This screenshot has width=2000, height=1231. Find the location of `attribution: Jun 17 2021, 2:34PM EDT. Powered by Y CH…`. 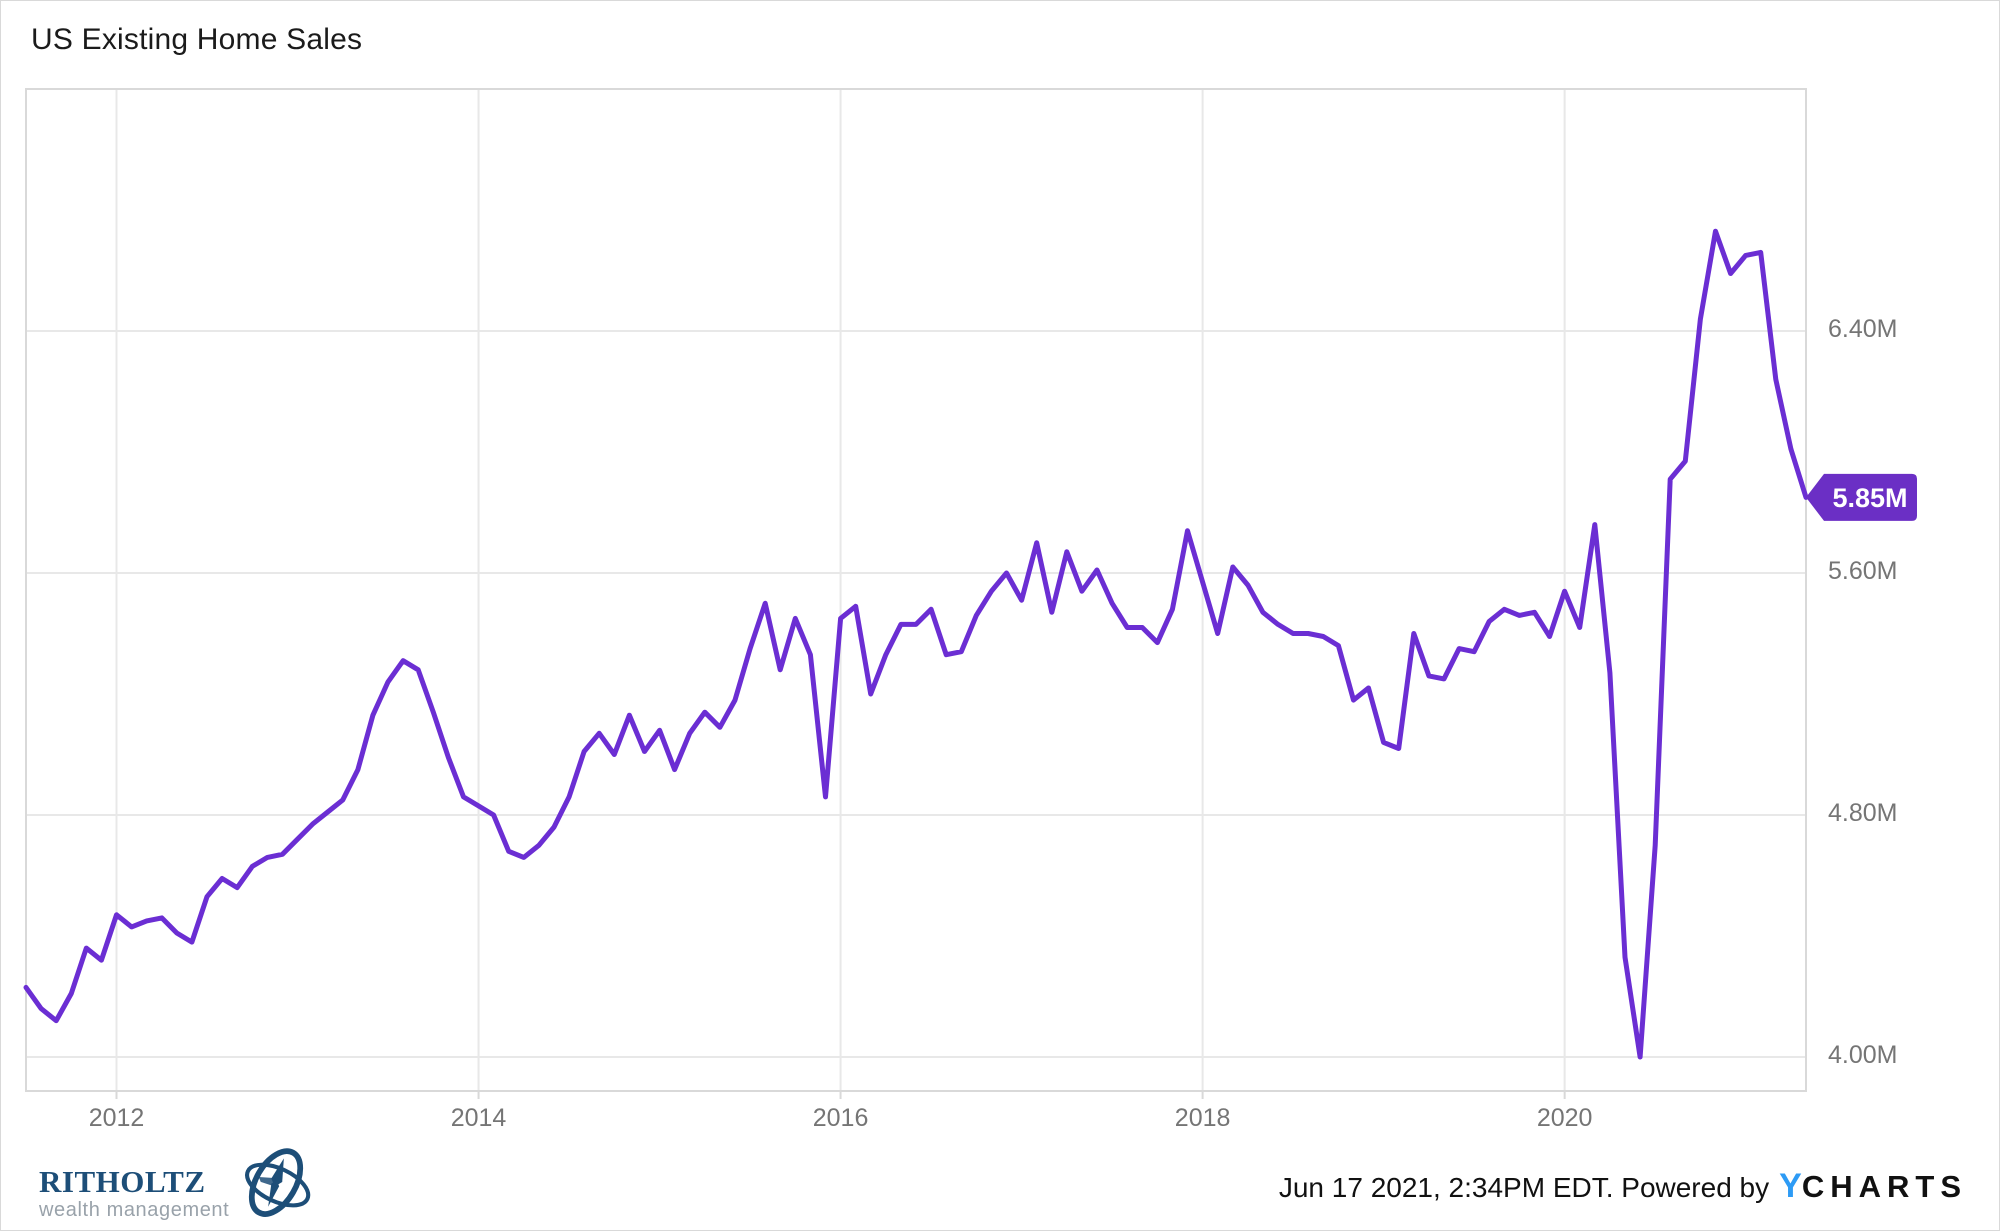

attribution: Jun 17 2021, 2:34PM EDT. Powered by Y CH… is located at coordinates (1623, 1186).